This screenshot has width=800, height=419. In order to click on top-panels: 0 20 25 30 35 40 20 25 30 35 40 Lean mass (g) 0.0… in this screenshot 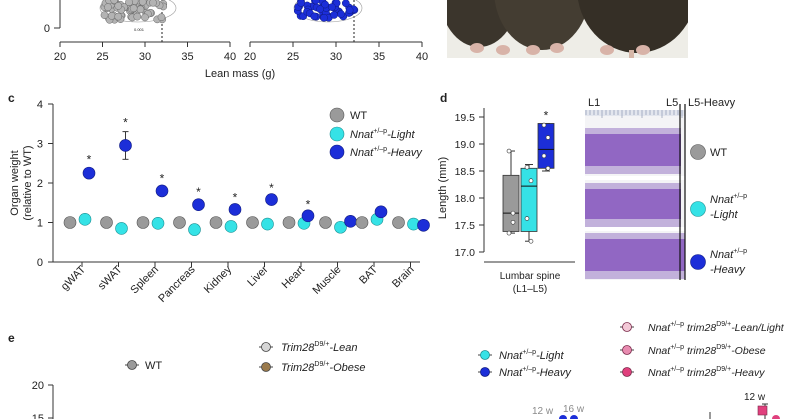, I will do `click(236, 40)`.